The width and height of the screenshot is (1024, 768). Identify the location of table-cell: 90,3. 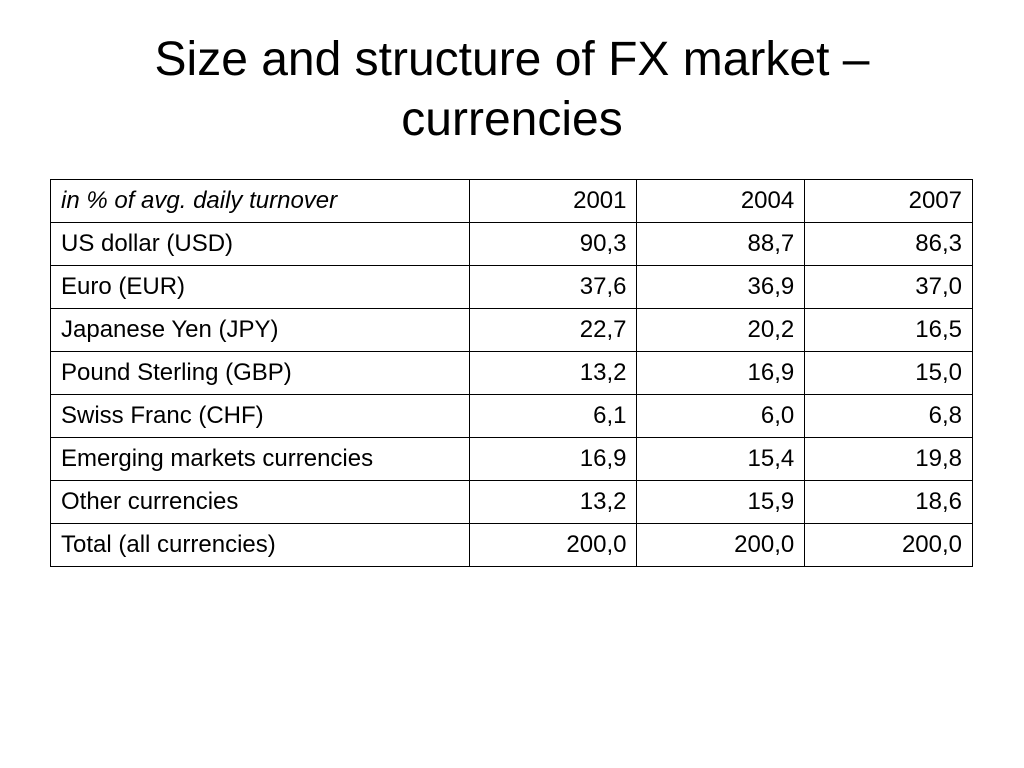
(553, 244).